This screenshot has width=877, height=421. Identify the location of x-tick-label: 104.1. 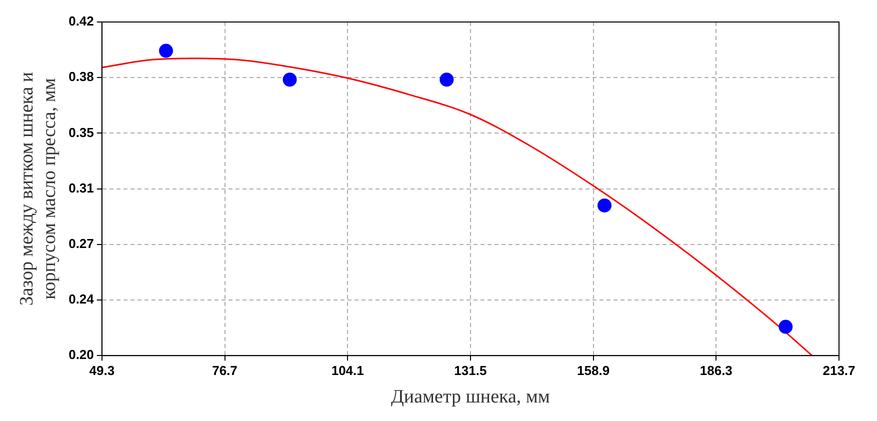
(347, 370).